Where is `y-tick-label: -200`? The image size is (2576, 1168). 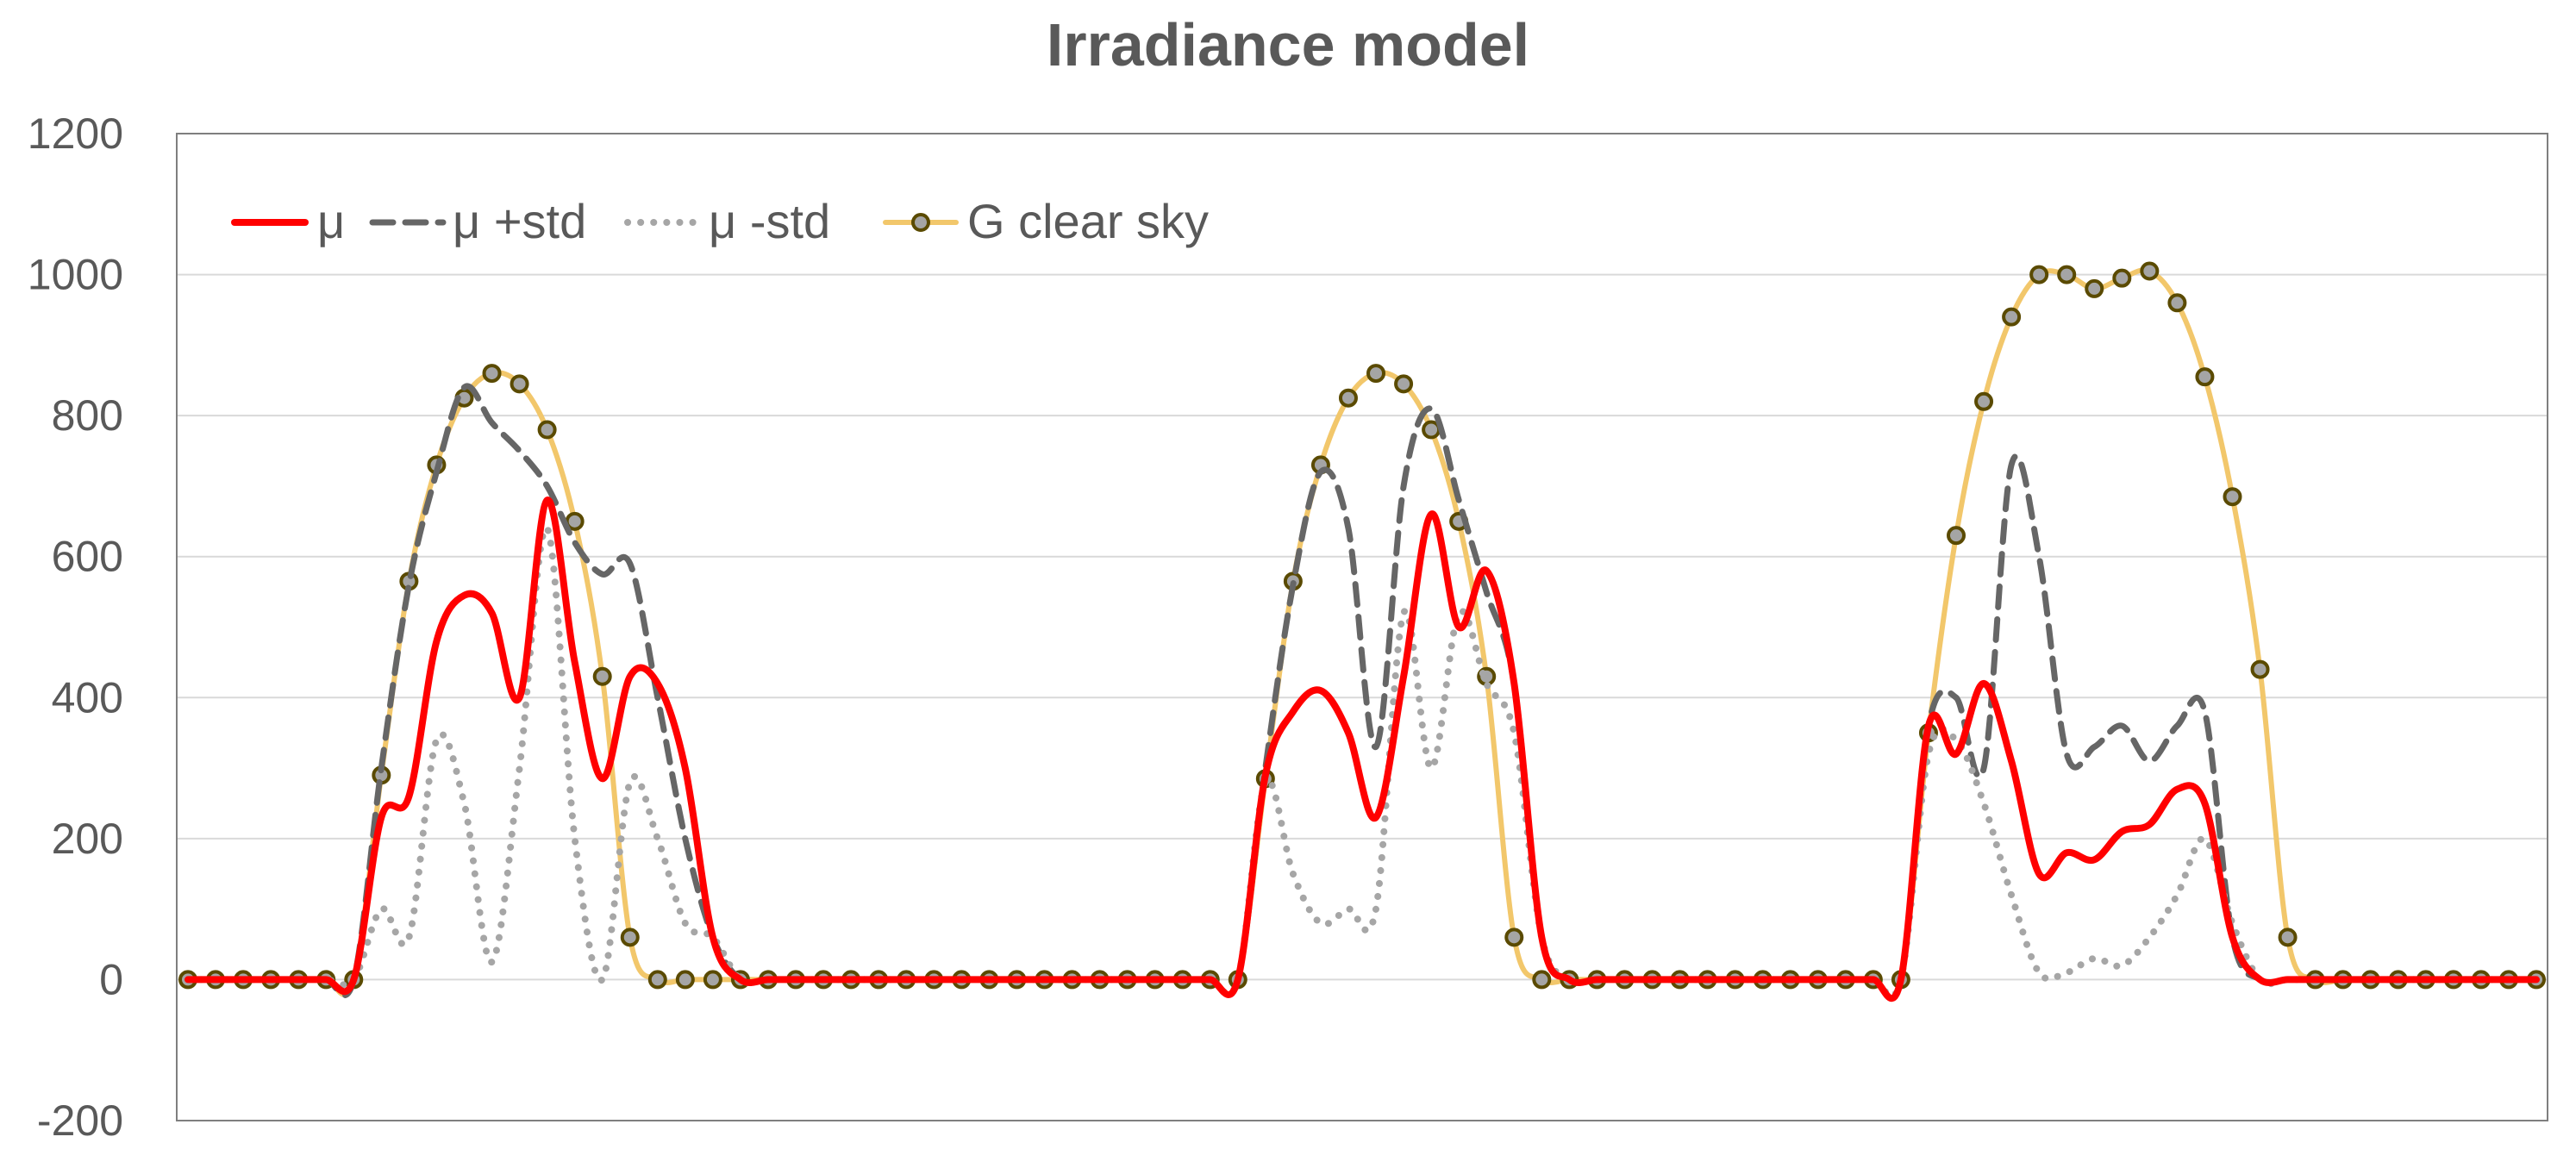 y-tick-label: -200 is located at coordinates (80, 1120).